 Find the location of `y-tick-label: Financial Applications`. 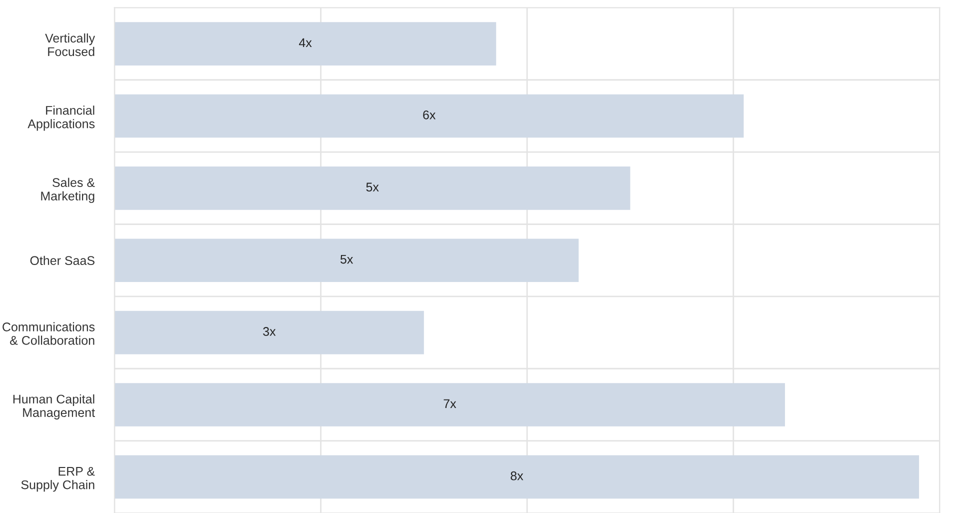

y-tick-label: Financial Applications is located at coordinates (61, 118).